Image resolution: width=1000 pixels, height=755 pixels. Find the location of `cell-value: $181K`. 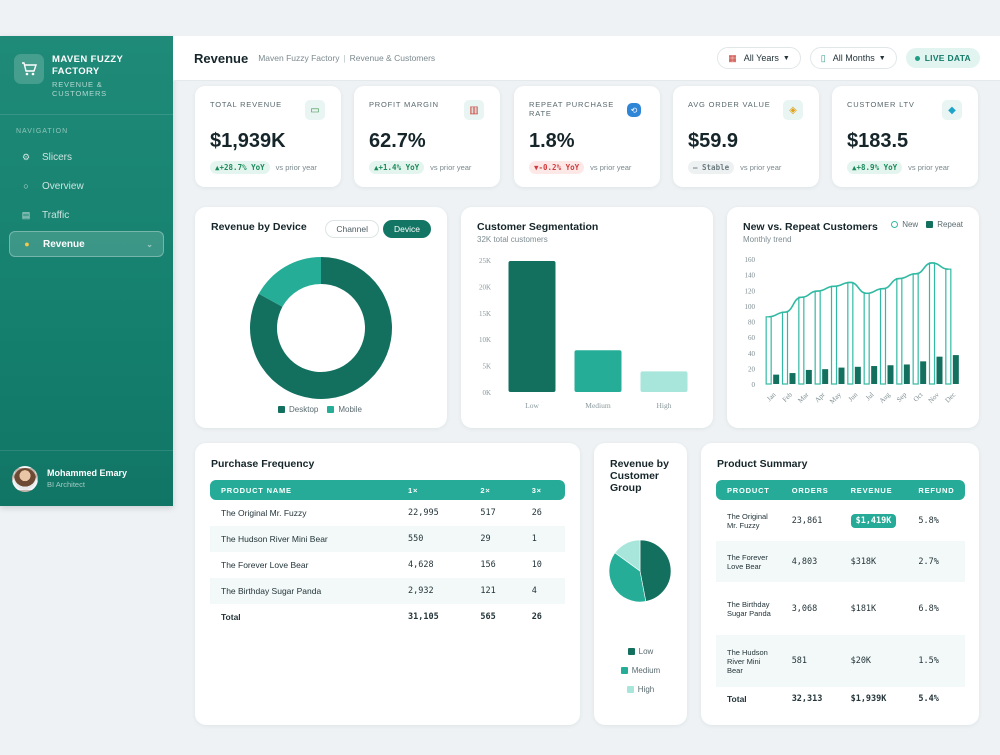

cell-value: $181K is located at coordinates (863, 608).